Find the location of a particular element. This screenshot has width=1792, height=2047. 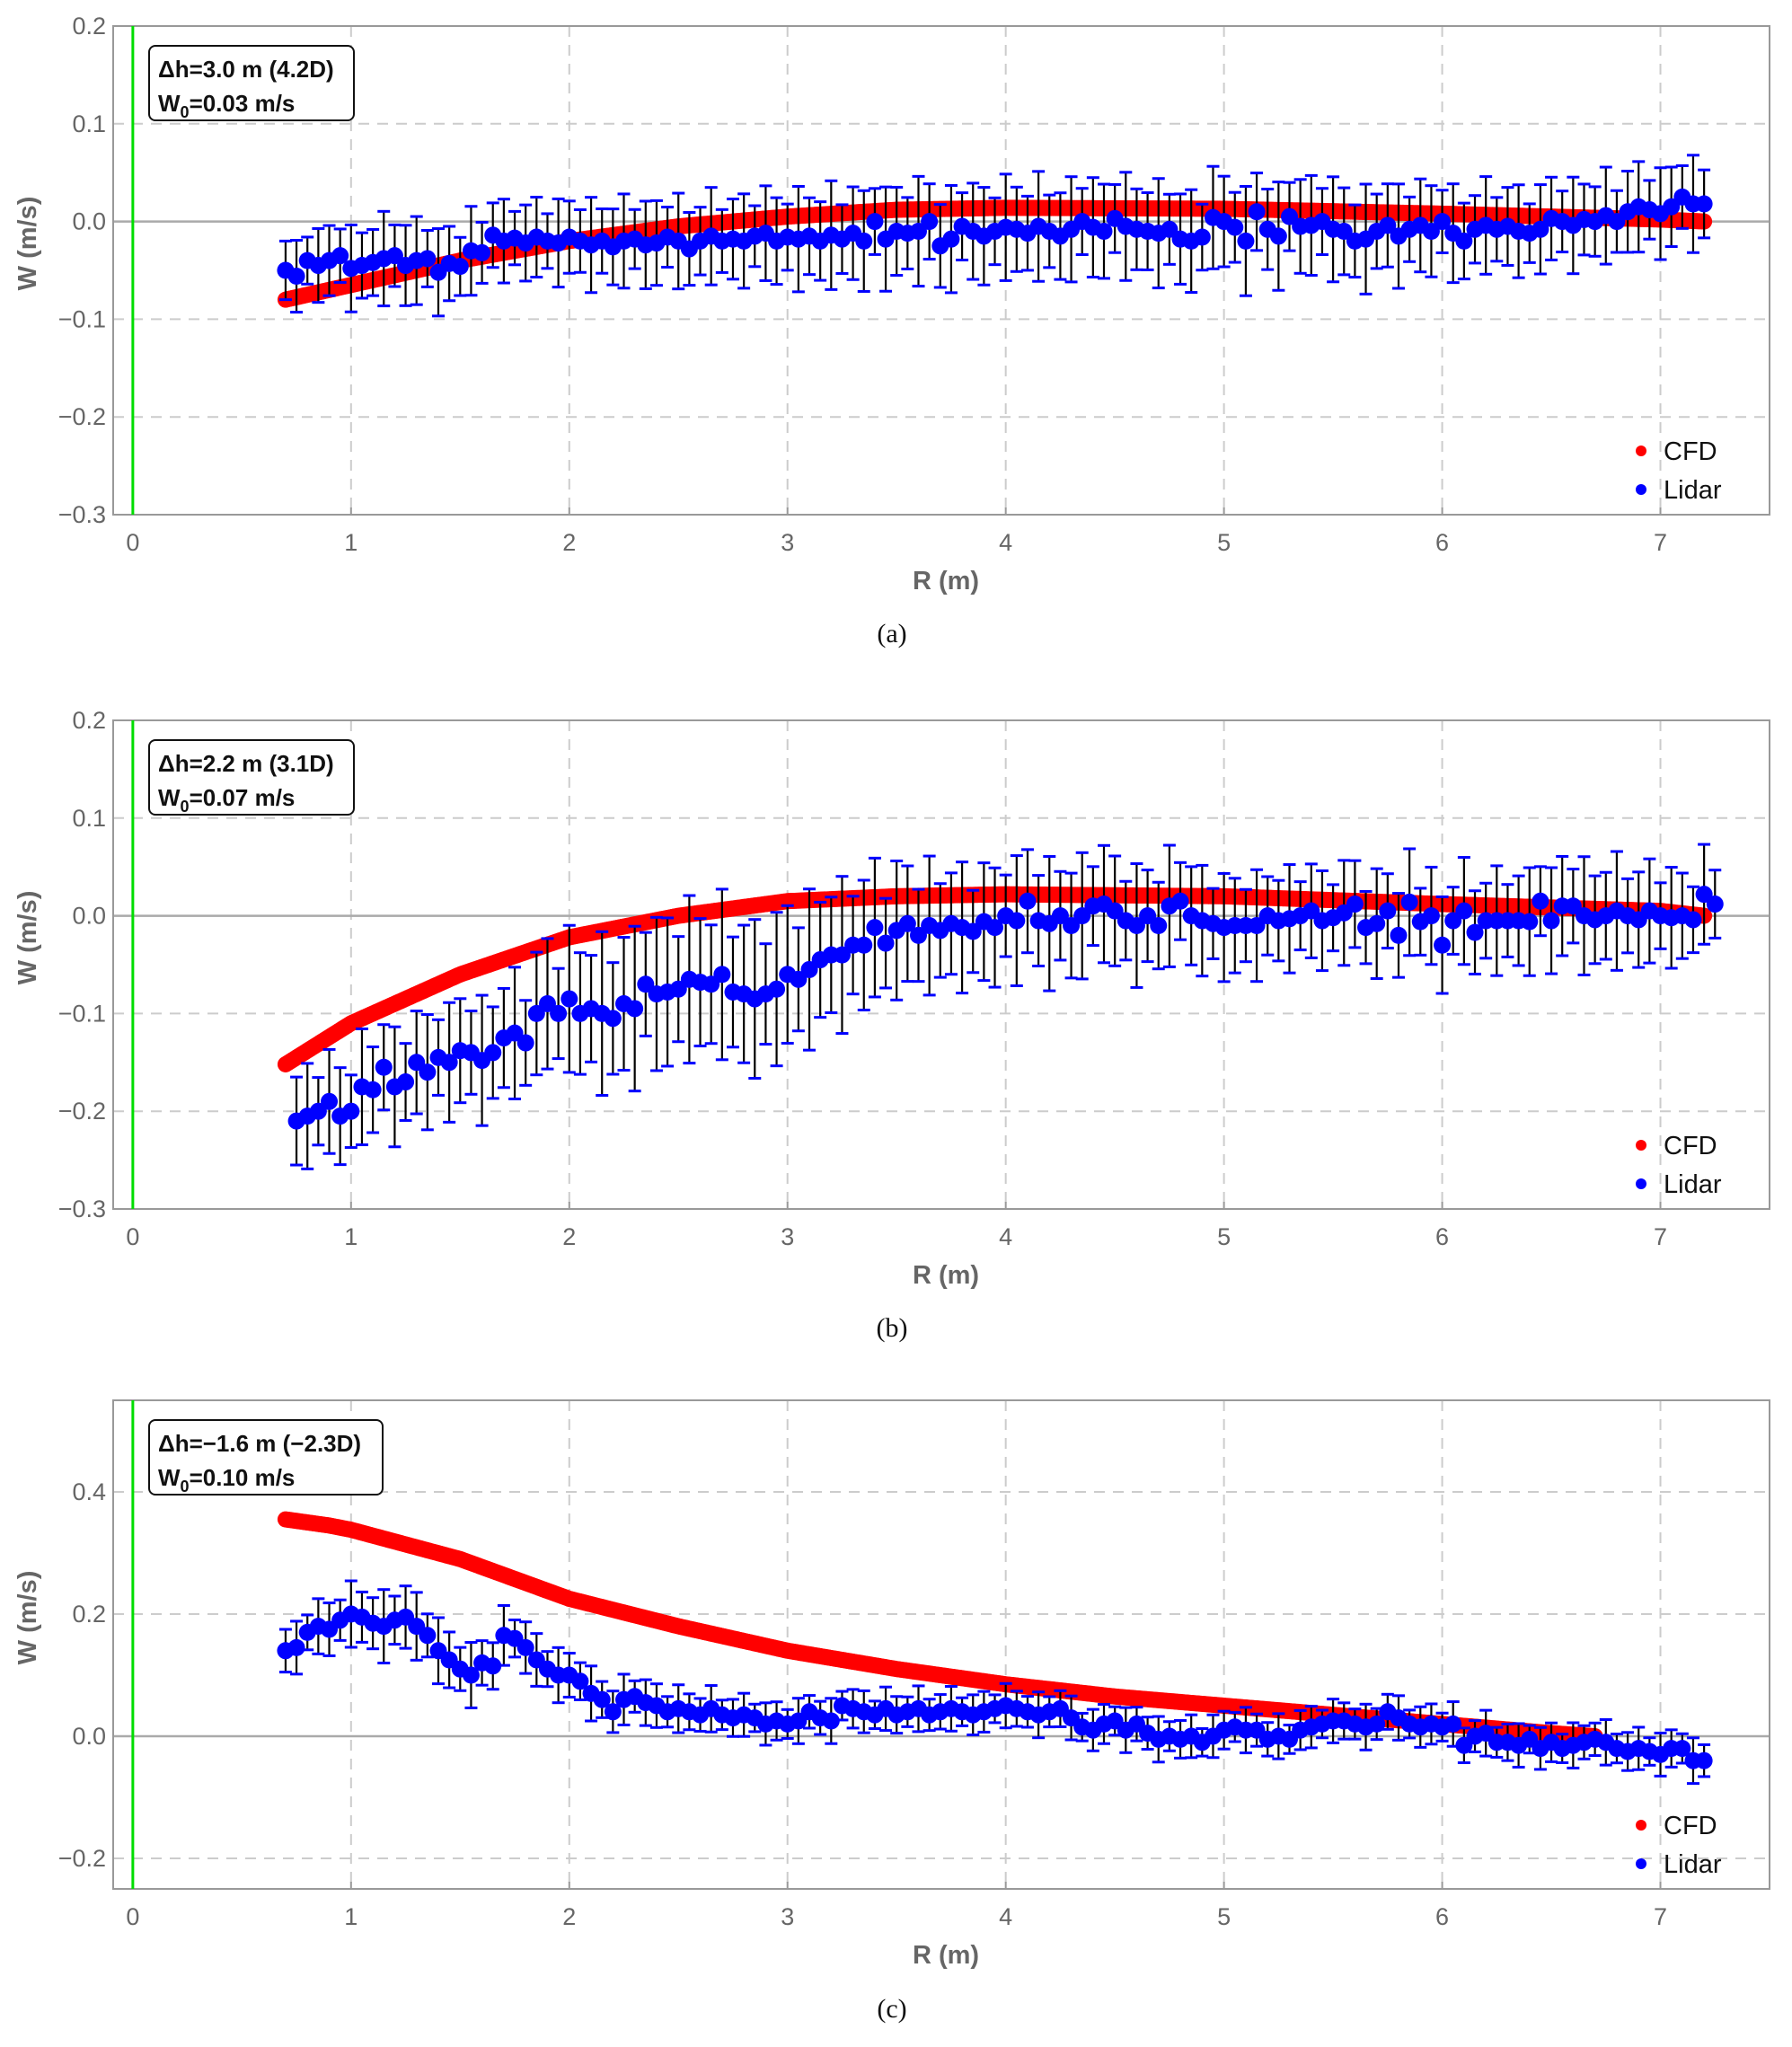

legend-lidar-label: Lidar is located at coordinates (1693, 1864).